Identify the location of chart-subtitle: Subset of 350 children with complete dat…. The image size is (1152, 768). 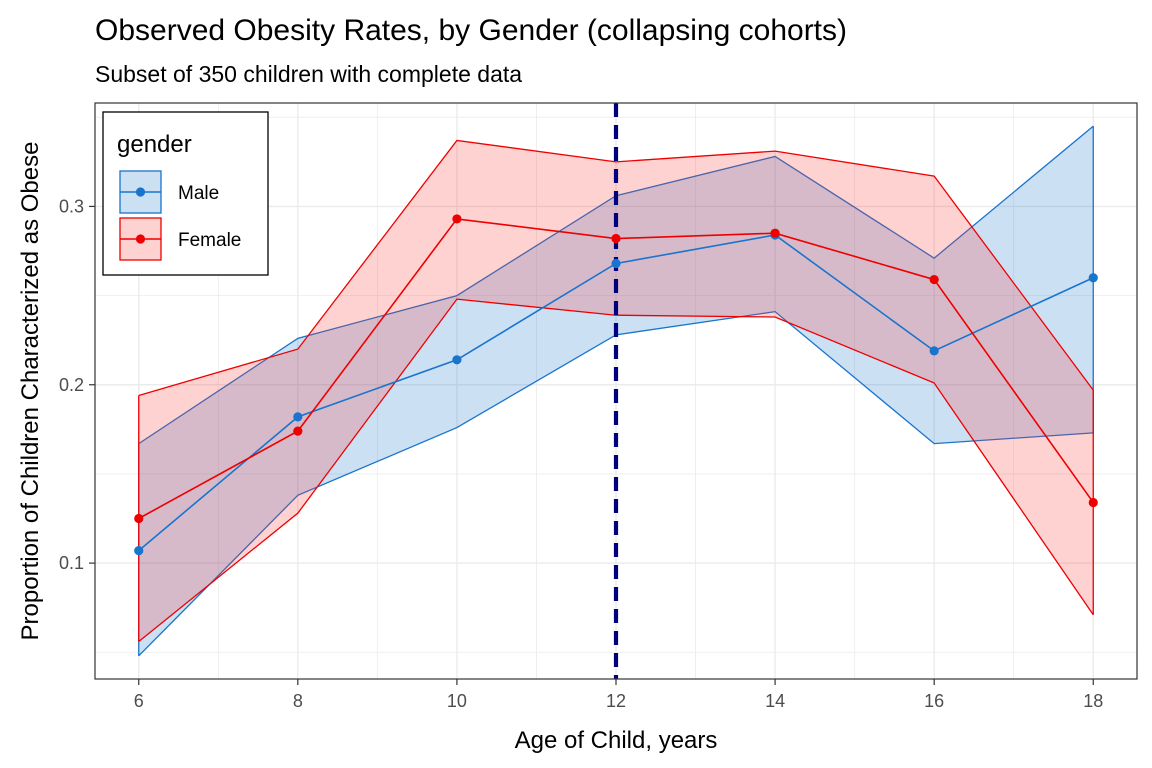
(308, 74).